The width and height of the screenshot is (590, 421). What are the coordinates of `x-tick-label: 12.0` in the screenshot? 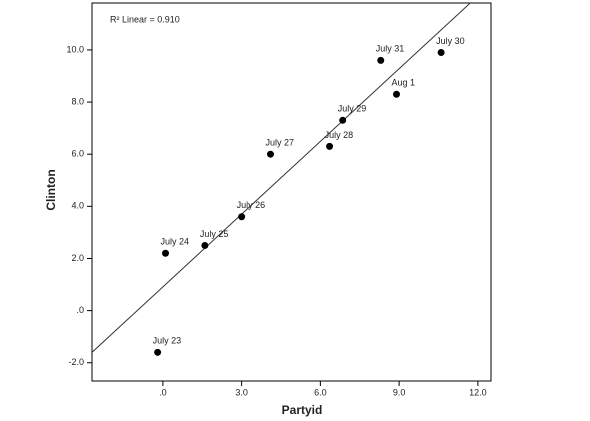 It's located at (478, 392).